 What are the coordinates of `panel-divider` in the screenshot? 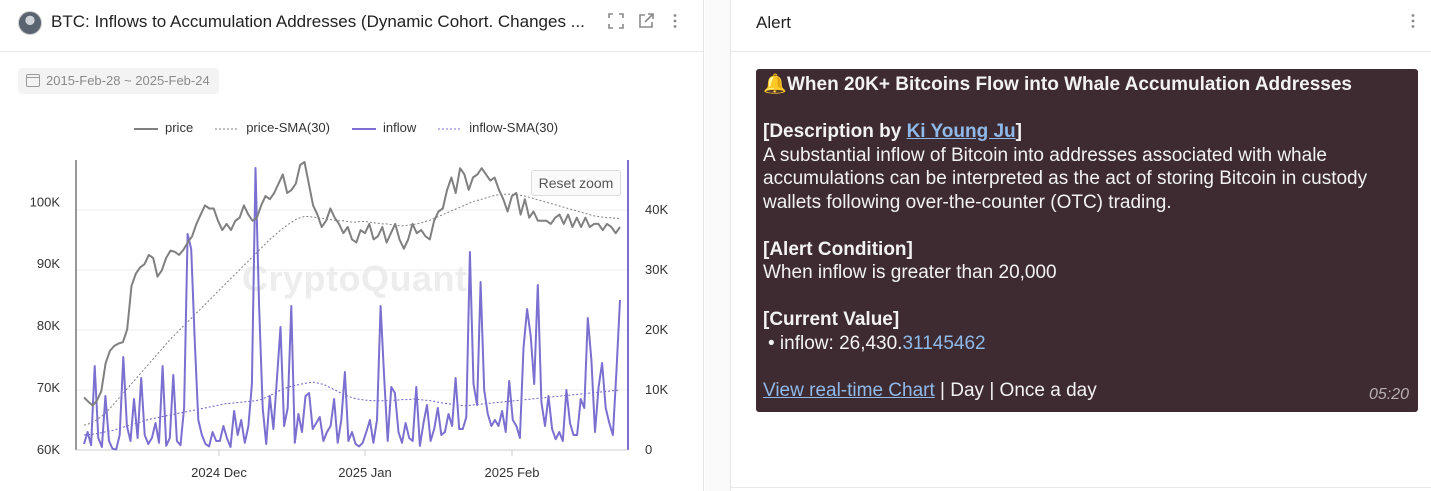 It's located at (718, 245).